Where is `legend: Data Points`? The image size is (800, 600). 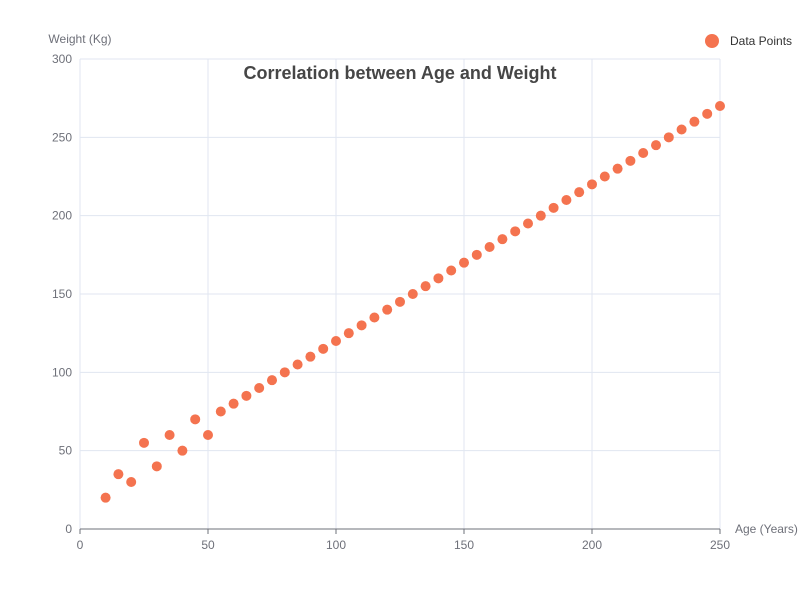
legend: Data Points is located at coordinates (748, 41).